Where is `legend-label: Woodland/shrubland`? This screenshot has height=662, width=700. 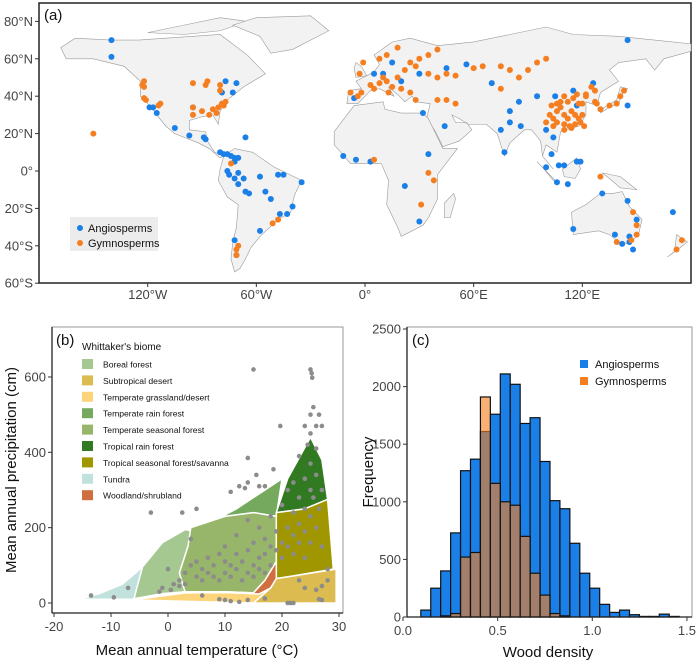 legend-label: Woodland/shrubland is located at coordinates (142, 496).